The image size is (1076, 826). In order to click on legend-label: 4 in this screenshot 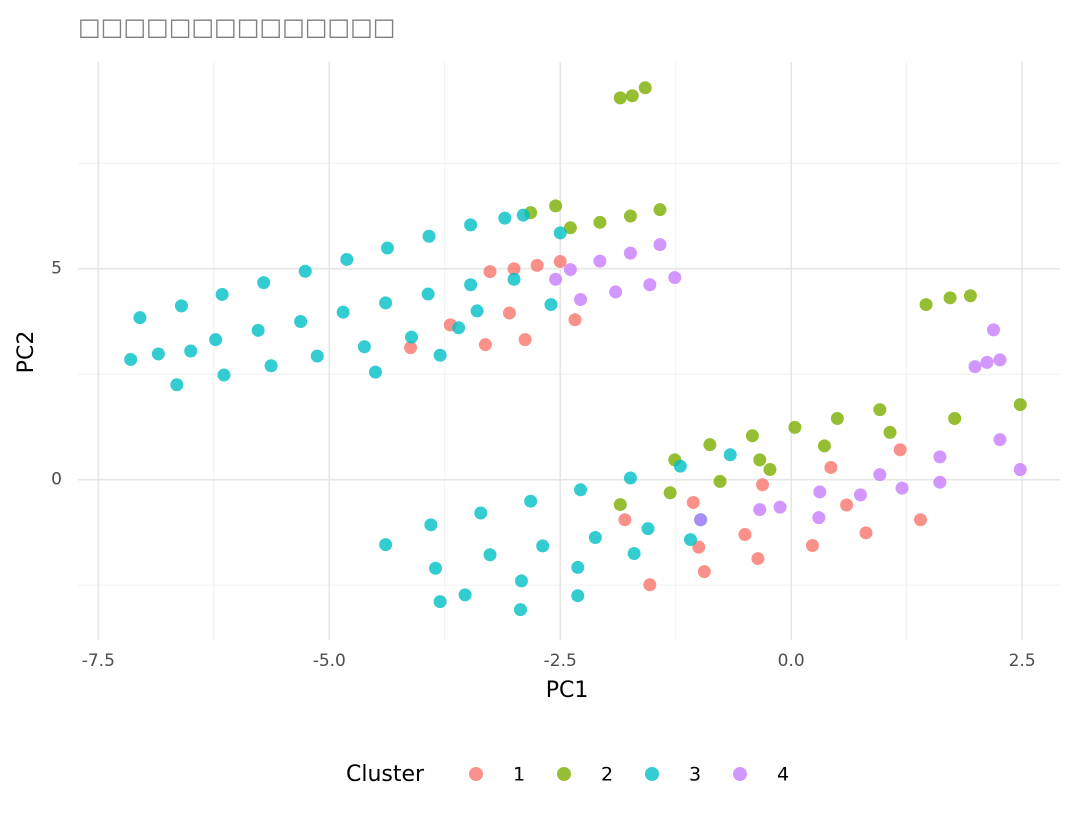, I will do `click(783, 775)`.